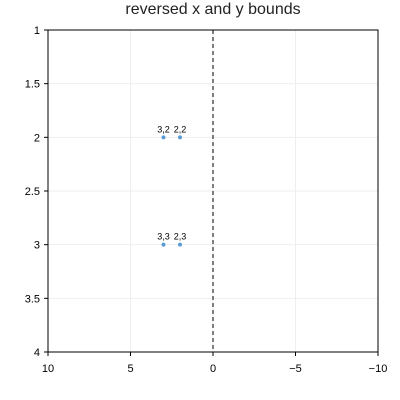 The height and width of the screenshot is (400, 400). Describe the element at coordinates (171, 191) in the screenshot. I see `data-points` at that location.